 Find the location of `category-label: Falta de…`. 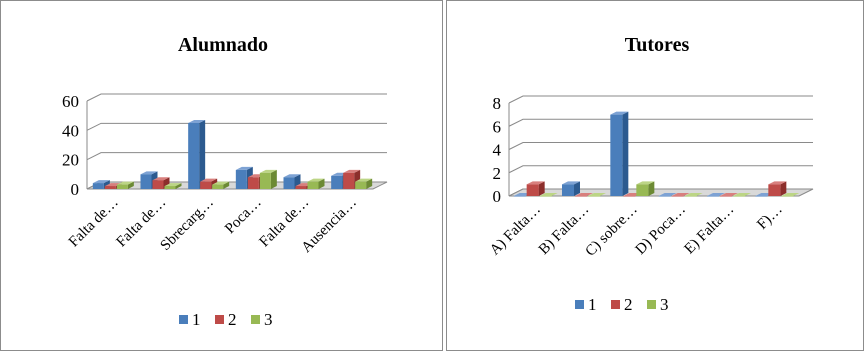

category-label: Falta de… is located at coordinates (94, 223).